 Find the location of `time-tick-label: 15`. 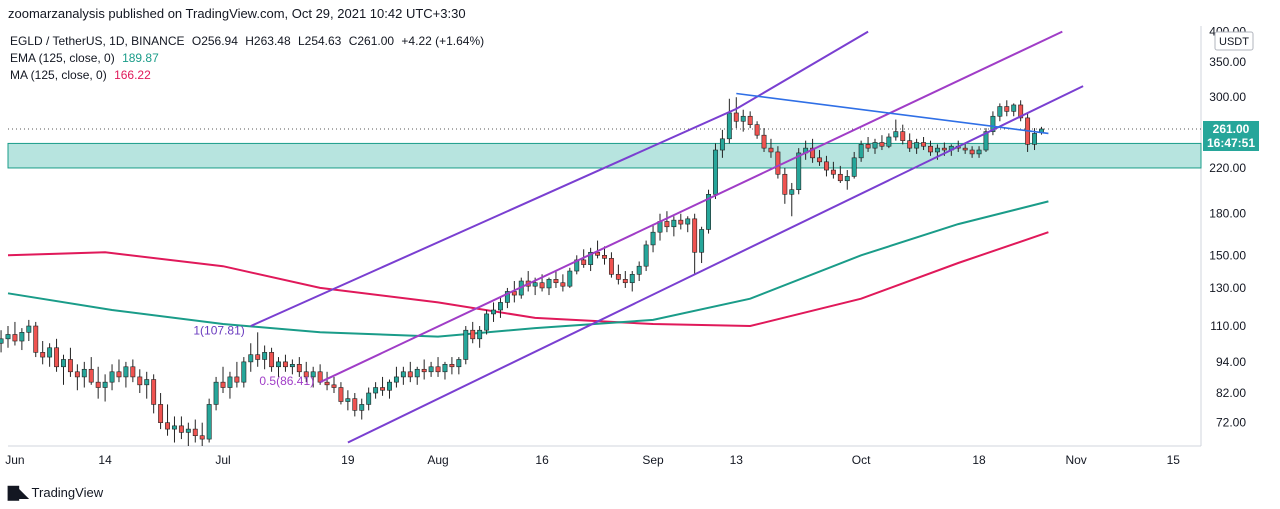

time-tick-label: 15 is located at coordinates (1174, 460).